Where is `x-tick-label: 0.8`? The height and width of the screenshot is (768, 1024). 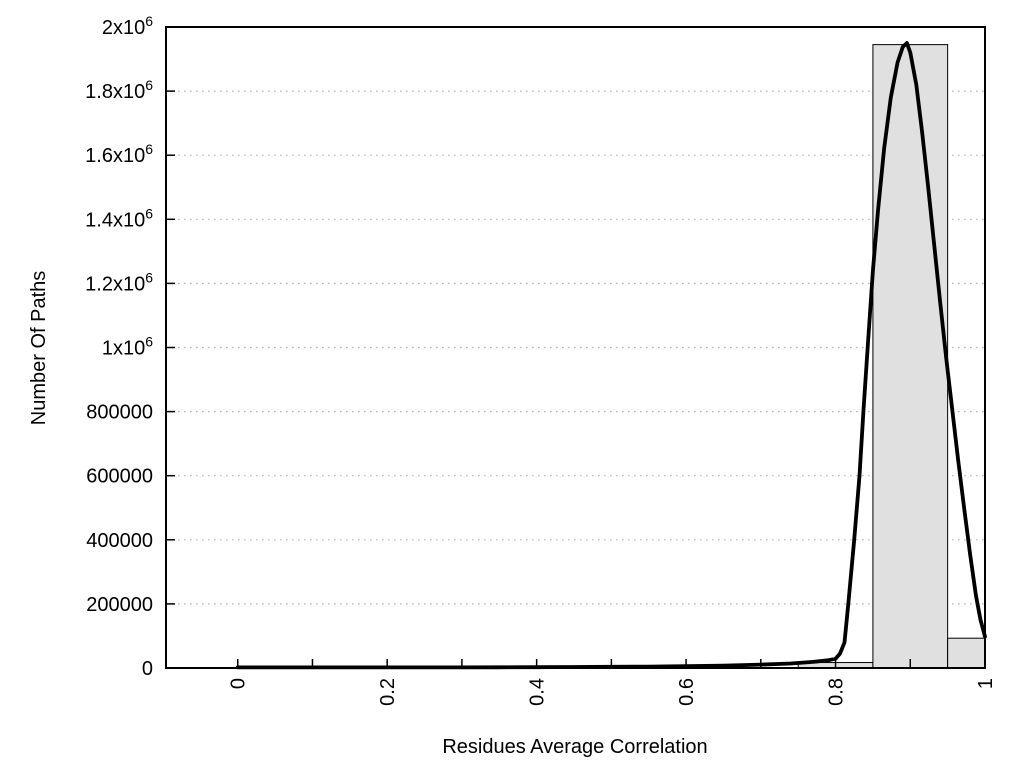 x-tick-label: 0.8 is located at coordinates (837, 692).